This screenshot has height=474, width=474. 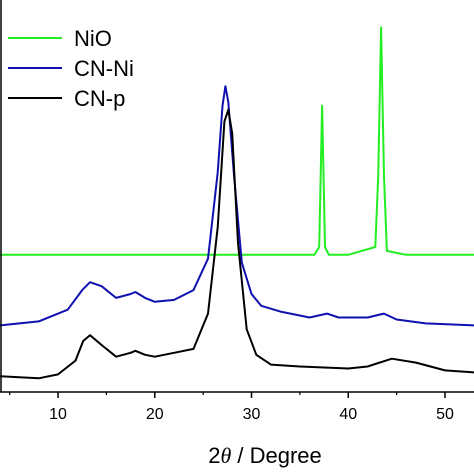 I want to click on x-ticks: 10 20 30 40 50, so click(x=231, y=407).